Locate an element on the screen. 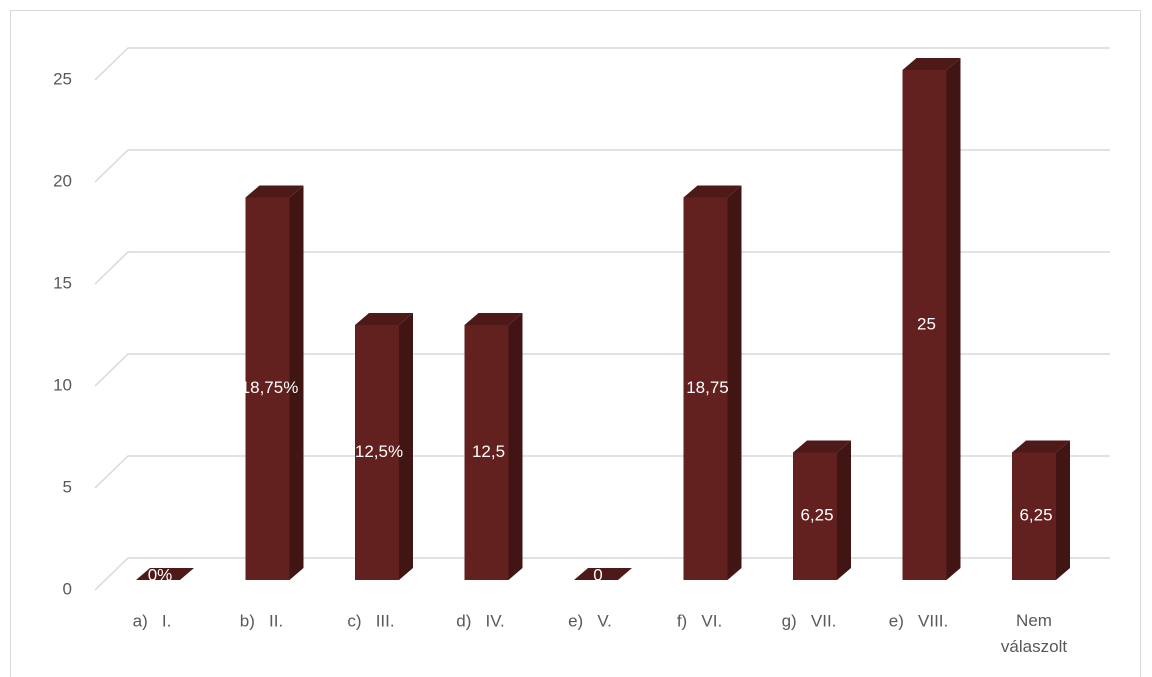 This screenshot has width=1152, height=677. y-tick-label: 10 is located at coordinates (62, 384).